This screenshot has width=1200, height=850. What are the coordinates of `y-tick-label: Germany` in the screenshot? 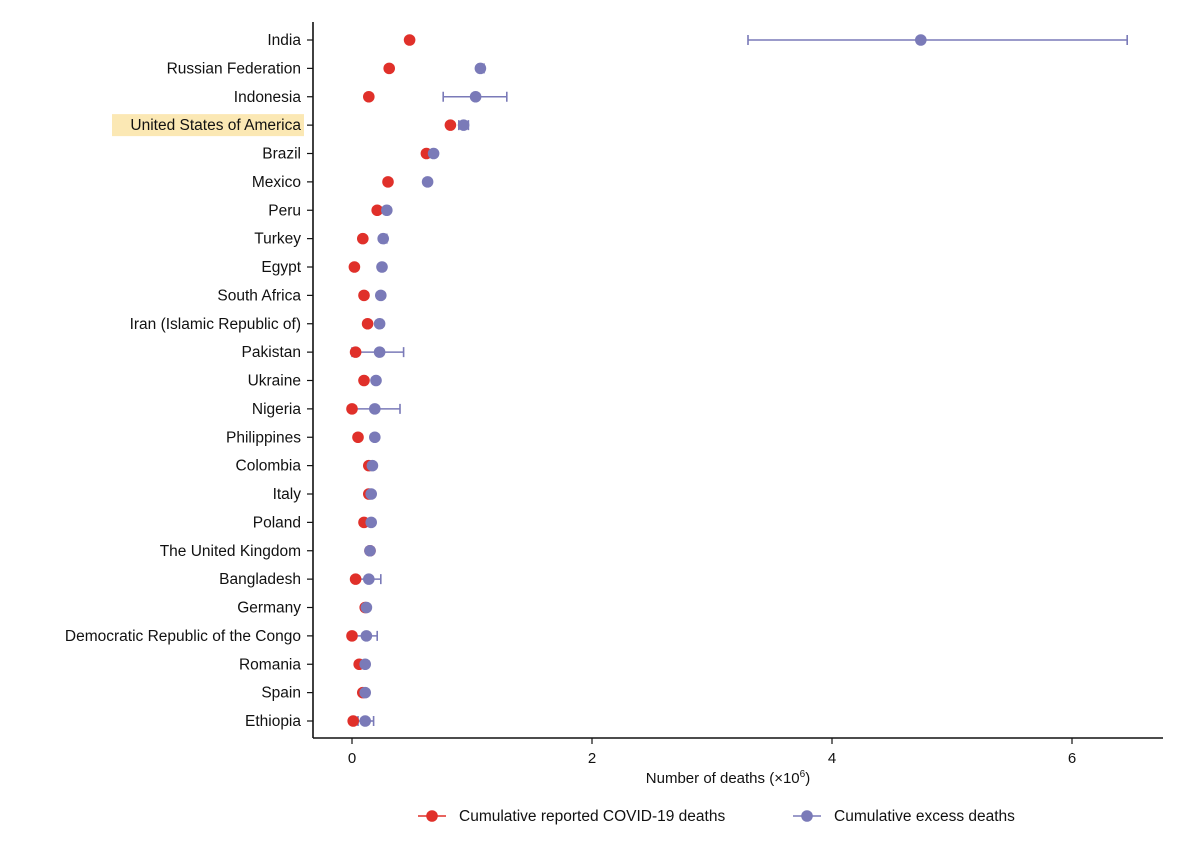 It's located at (269, 608).